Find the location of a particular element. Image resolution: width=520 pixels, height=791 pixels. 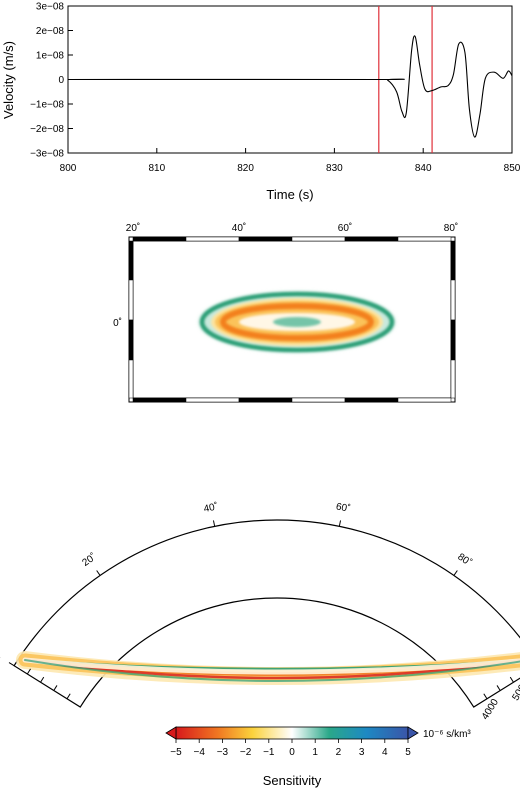

map-lat-label-0: 0˚ is located at coordinates (117, 323).